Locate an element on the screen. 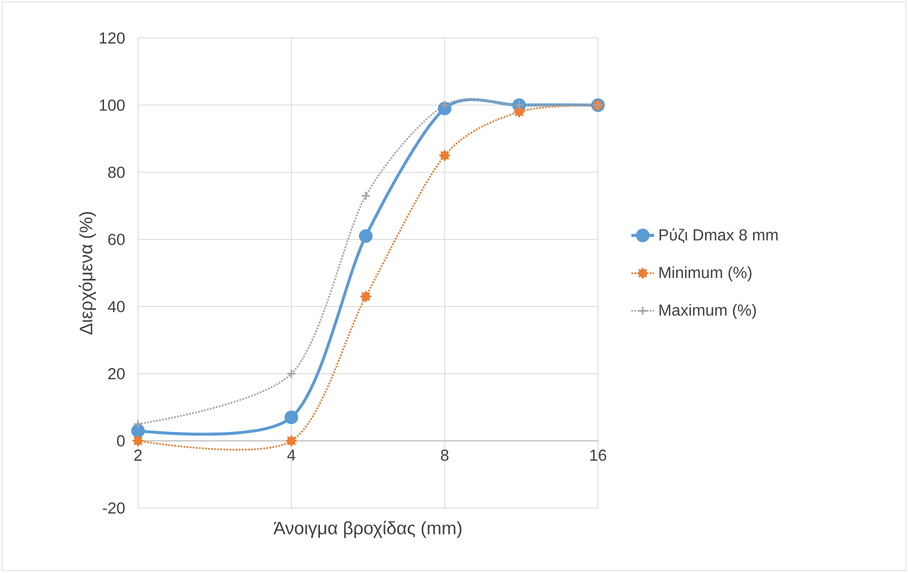 The width and height of the screenshot is (908, 573). y-axis-title: Διερχόμενα (%) is located at coordinates (87, 273).